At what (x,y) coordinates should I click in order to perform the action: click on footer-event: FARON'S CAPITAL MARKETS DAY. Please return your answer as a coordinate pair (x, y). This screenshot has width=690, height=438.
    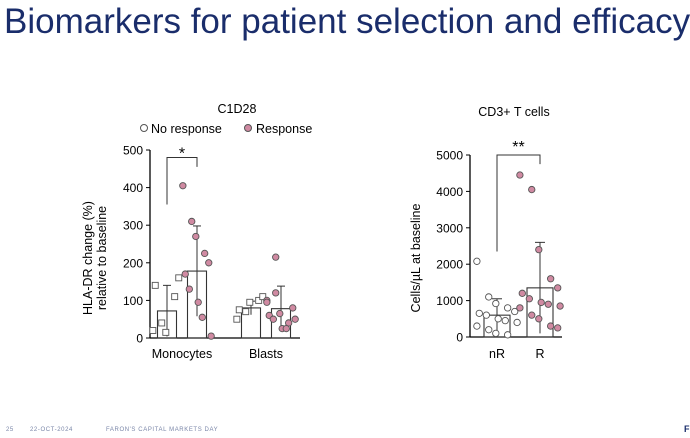
    Looking at the image, I should click on (162, 430).